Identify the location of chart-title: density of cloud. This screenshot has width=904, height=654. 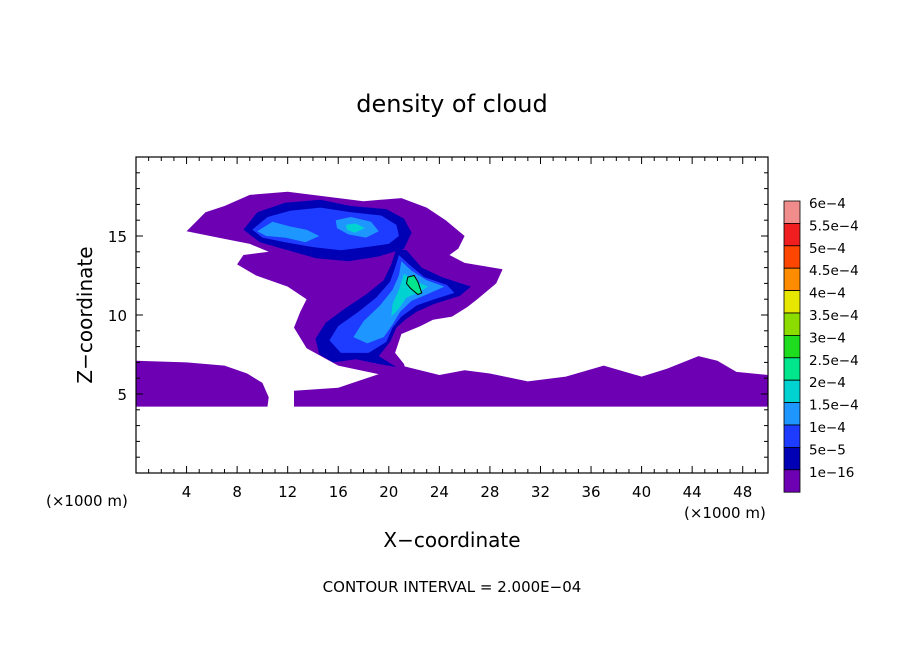
(451, 104).